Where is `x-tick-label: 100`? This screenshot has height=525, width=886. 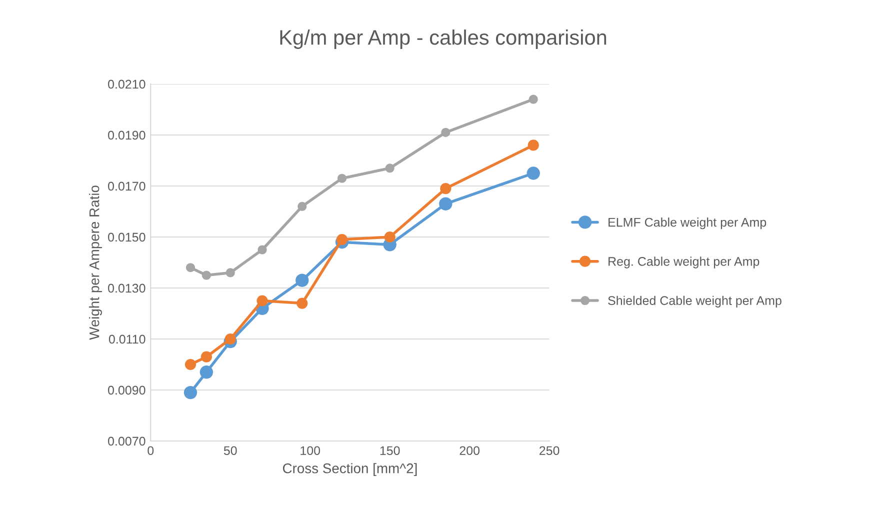
x-tick-label: 100 is located at coordinates (310, 451).